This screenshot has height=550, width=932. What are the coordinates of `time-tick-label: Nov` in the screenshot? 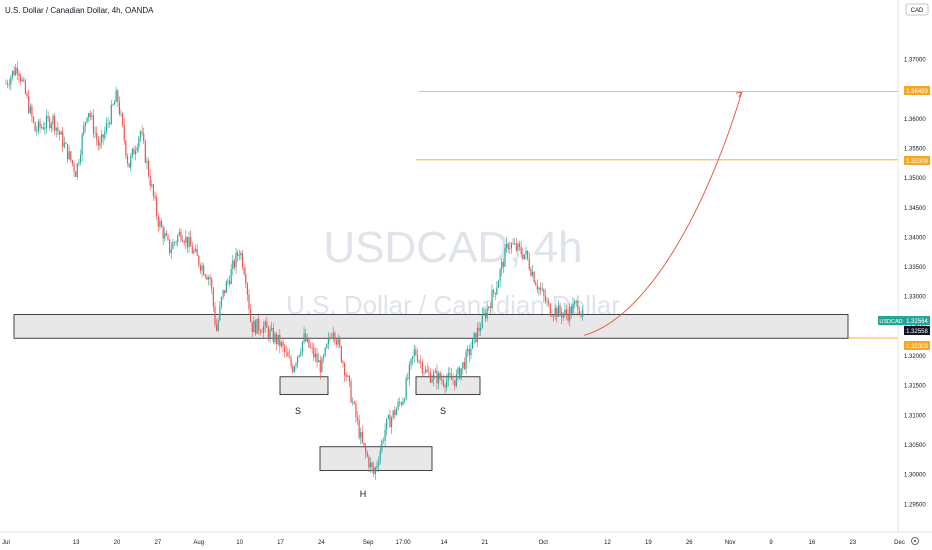 It's located at (730, 543).